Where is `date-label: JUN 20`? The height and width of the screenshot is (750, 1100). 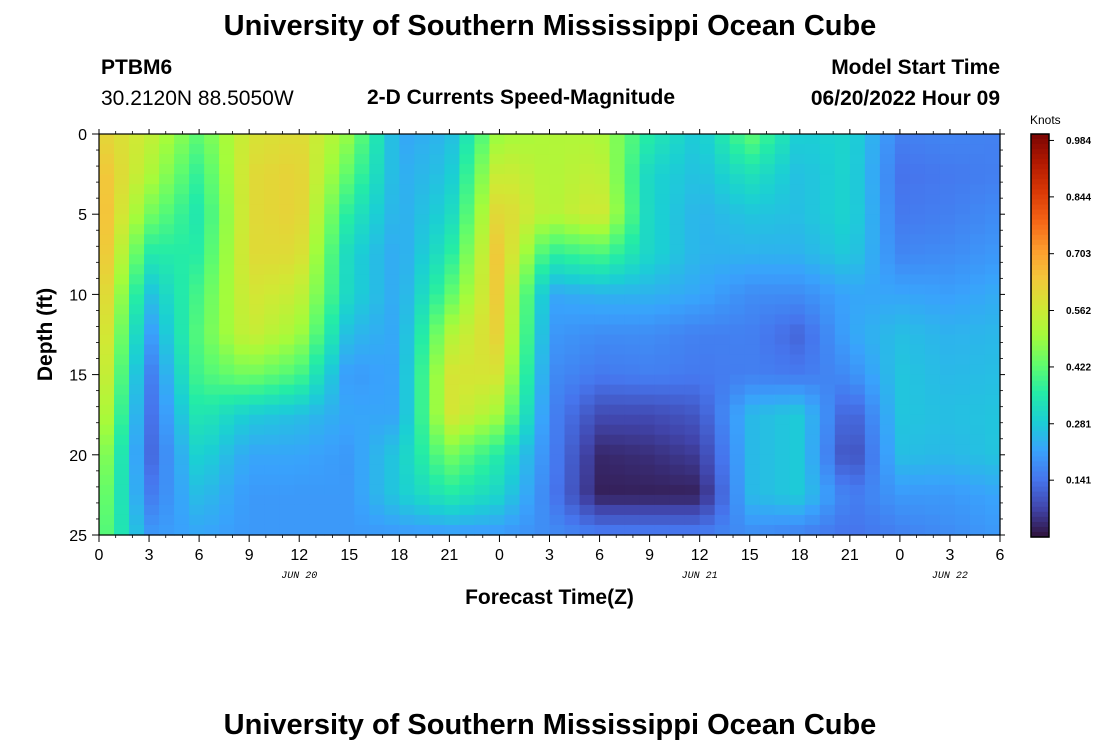
date-label: JUN 20 is located at coordinates (299, 576).